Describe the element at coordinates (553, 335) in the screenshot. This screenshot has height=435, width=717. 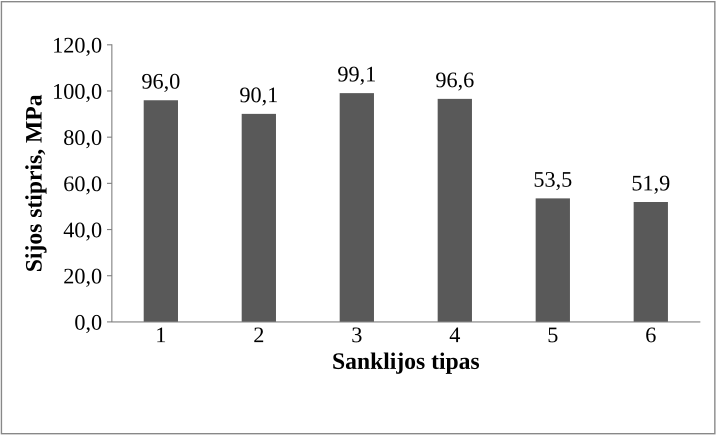
I see `x-tick-label: 5` at that location.